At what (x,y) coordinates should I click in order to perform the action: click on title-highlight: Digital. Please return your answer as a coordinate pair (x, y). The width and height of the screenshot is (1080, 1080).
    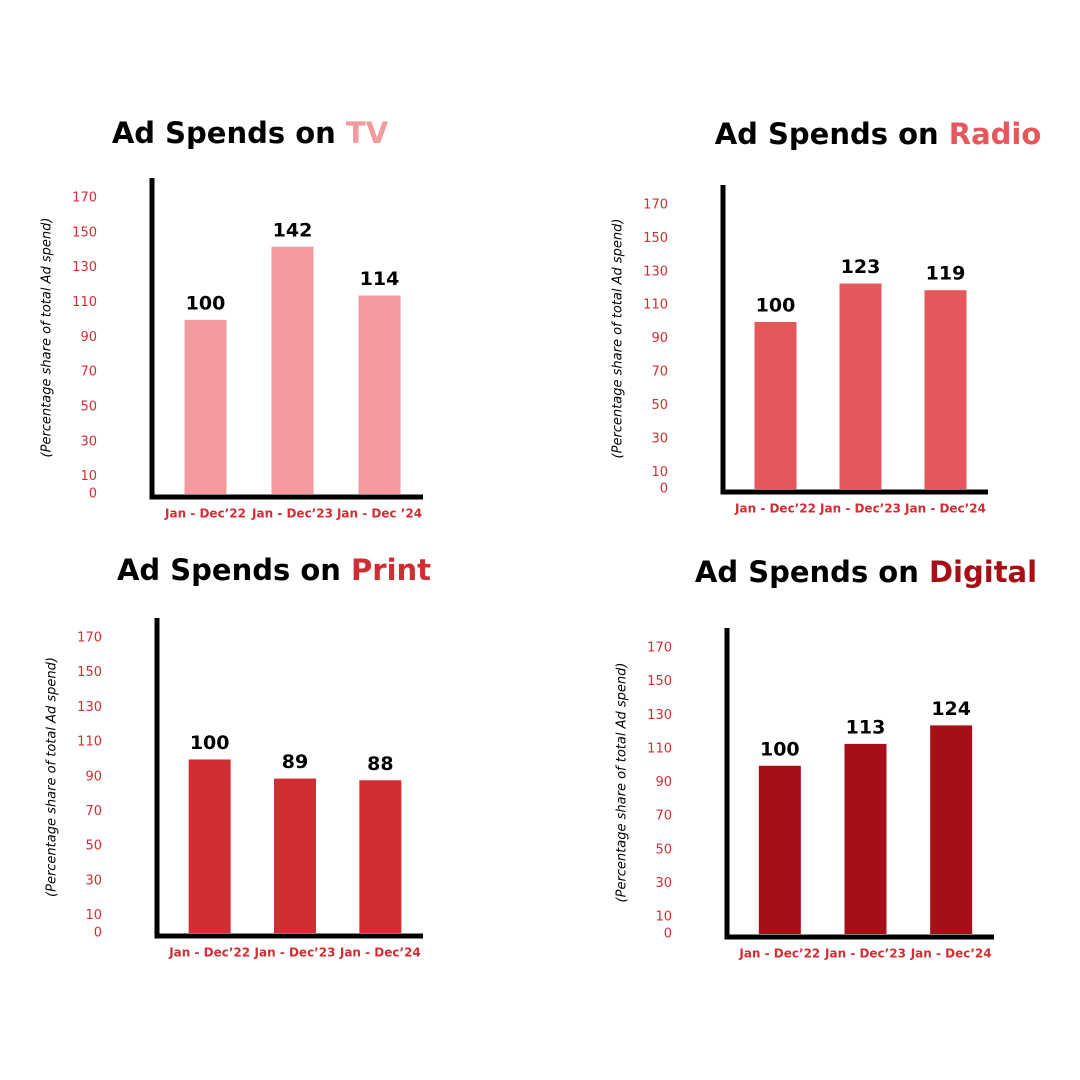
    Looking at the image, I should click on (983, 572).